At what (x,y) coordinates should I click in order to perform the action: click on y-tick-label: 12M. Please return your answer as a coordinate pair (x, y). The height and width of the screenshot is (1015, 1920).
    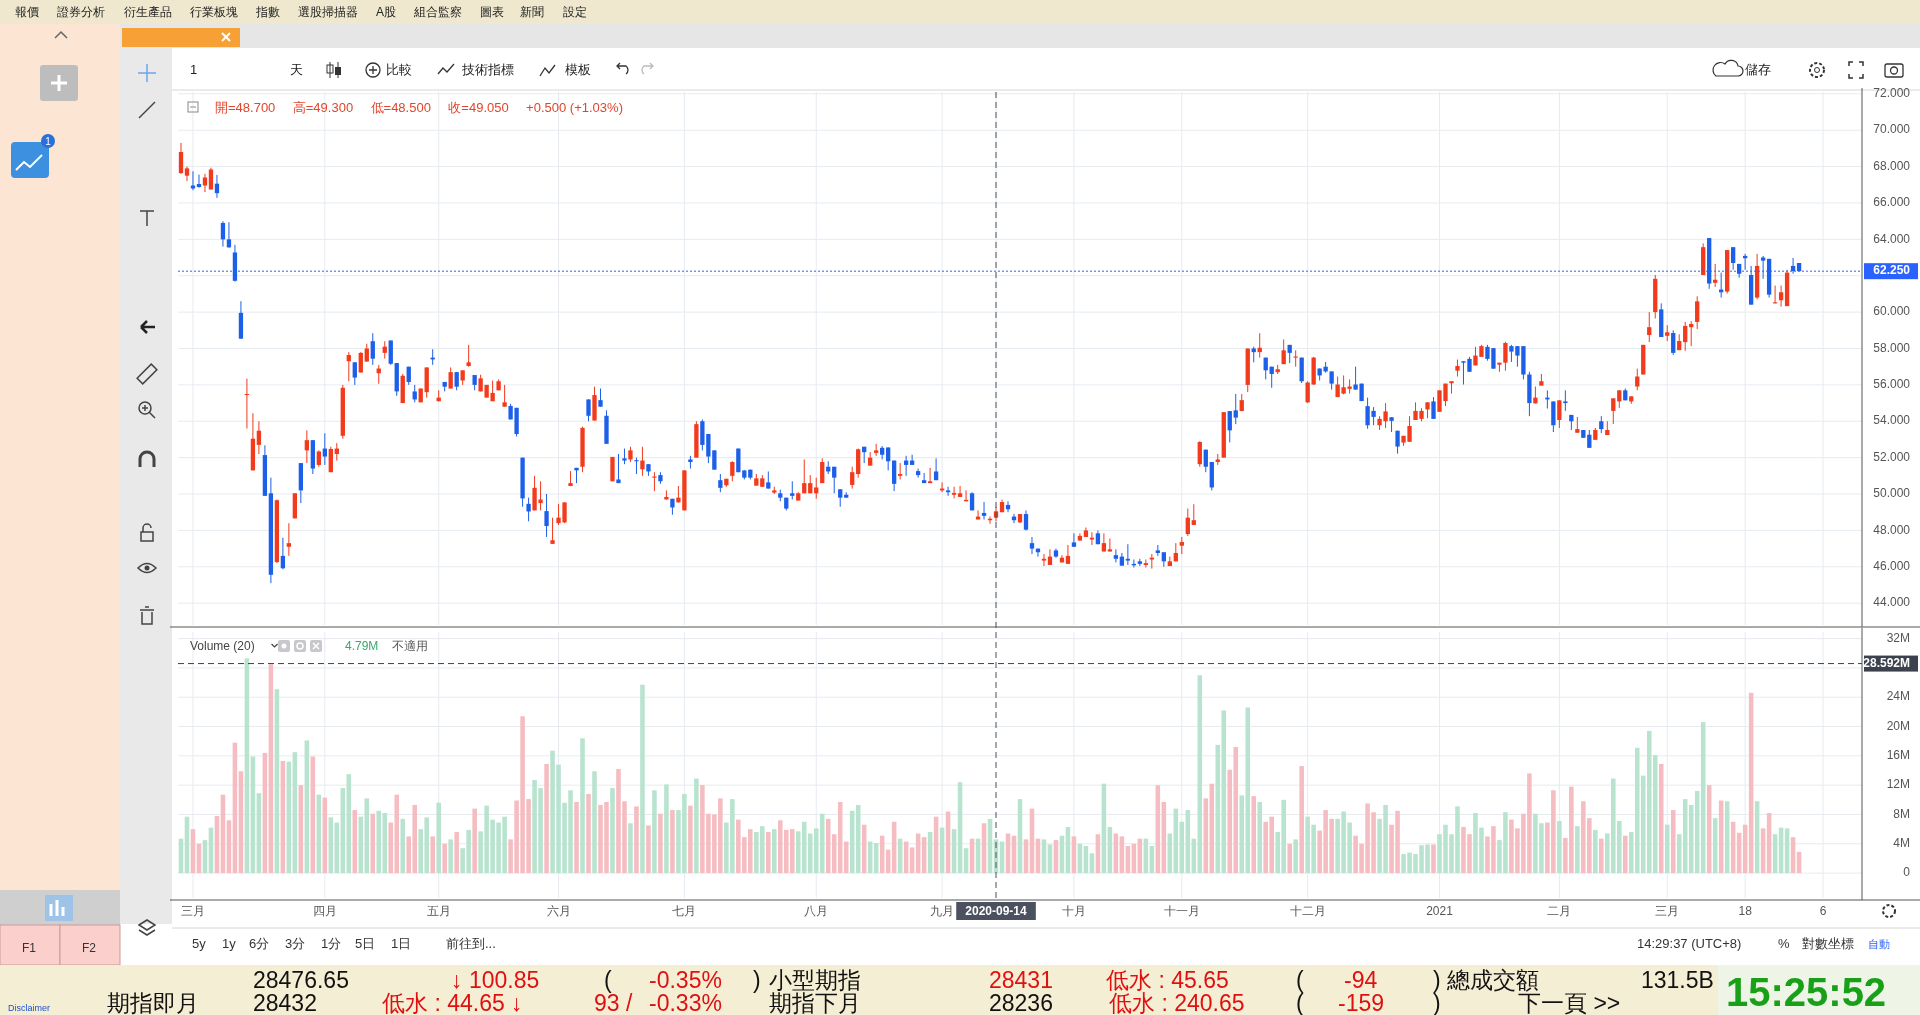
    Looking at the image, I should click on (1898, 784).